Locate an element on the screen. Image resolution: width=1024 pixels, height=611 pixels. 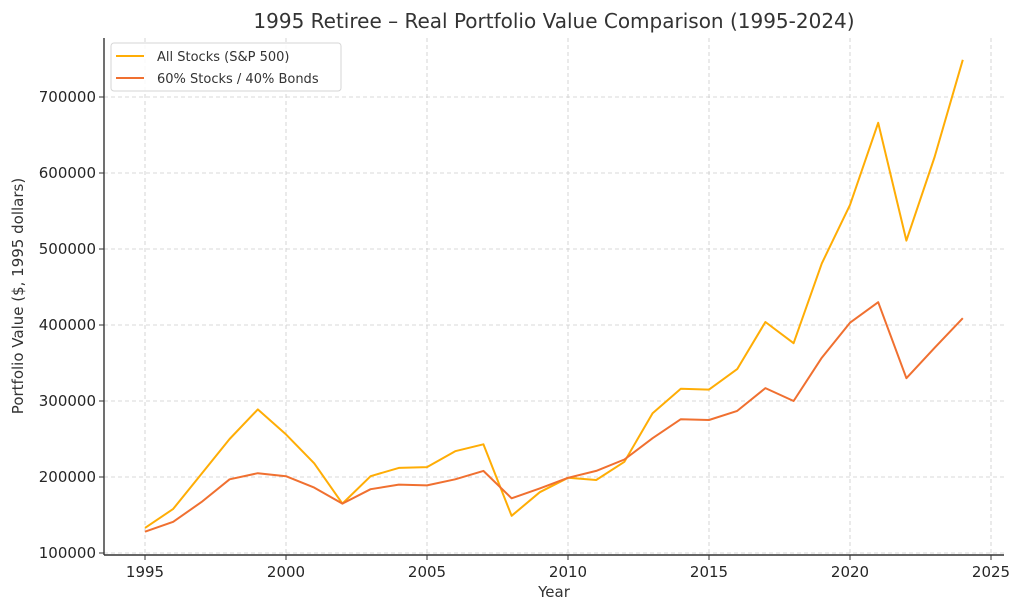
x-tick-label: 2000 is located at coordinates (286, 572).